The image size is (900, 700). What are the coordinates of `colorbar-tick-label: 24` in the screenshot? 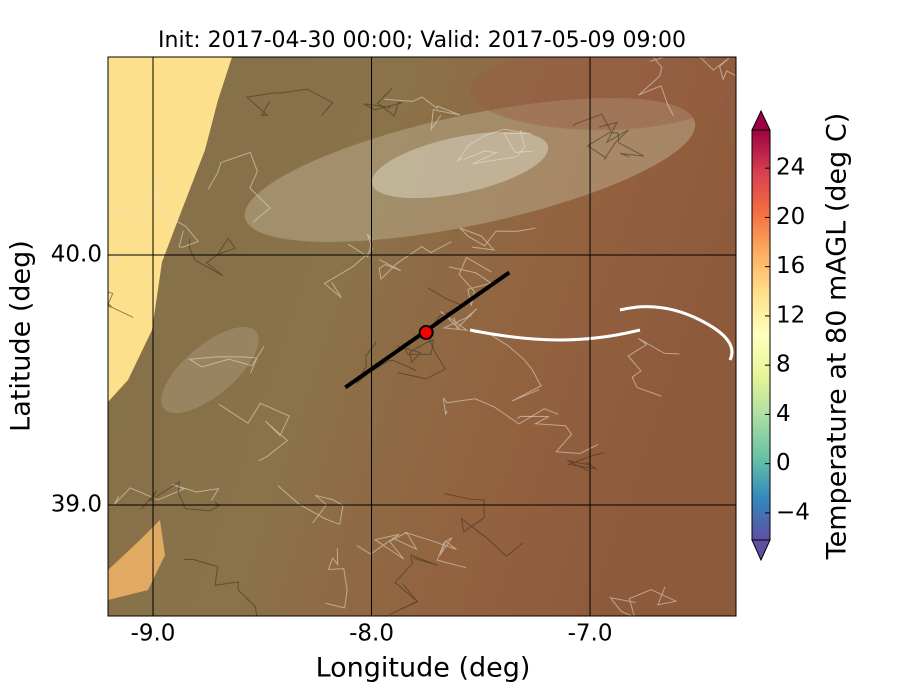 It's located at (790, 168).